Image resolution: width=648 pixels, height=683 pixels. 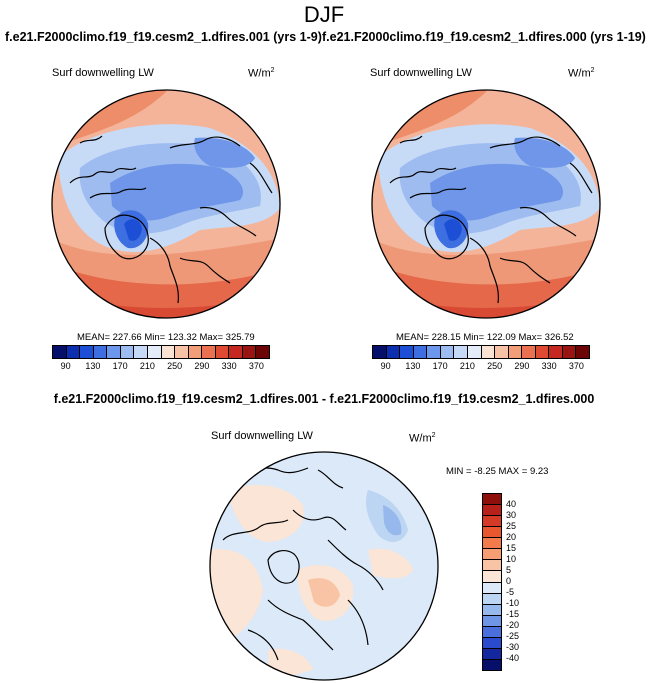 What do you see at coordinates (513, 603) in the screenshot?
I see `colorbar-tick-label: -10` at bounding box center [513, 603].